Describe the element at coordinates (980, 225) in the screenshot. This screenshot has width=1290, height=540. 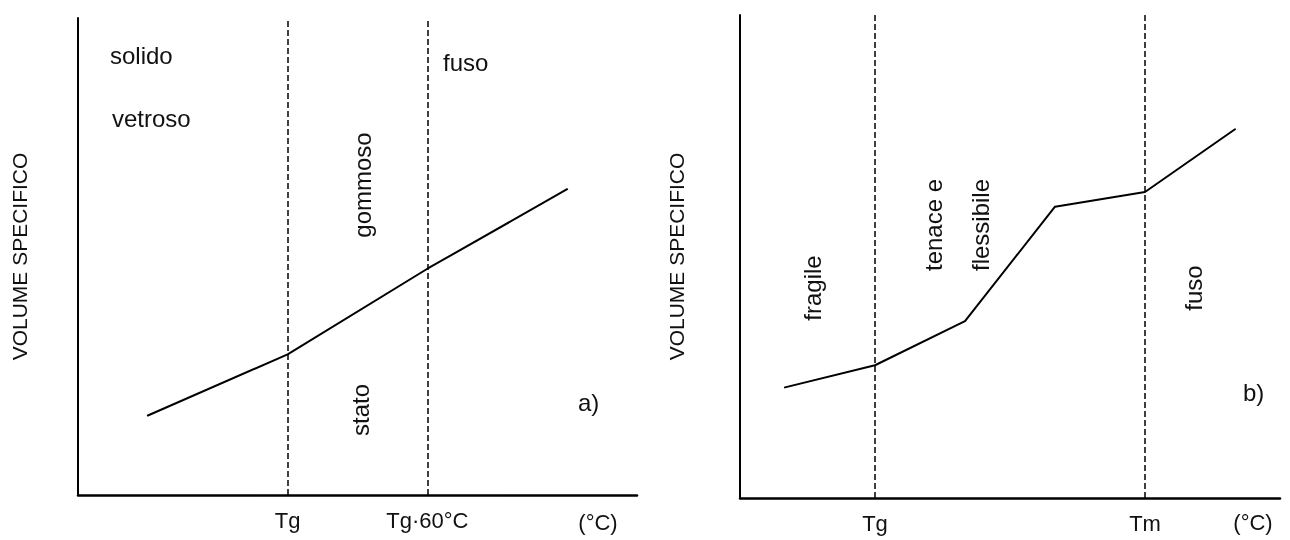
I see `annotation: flessibile` at that location.